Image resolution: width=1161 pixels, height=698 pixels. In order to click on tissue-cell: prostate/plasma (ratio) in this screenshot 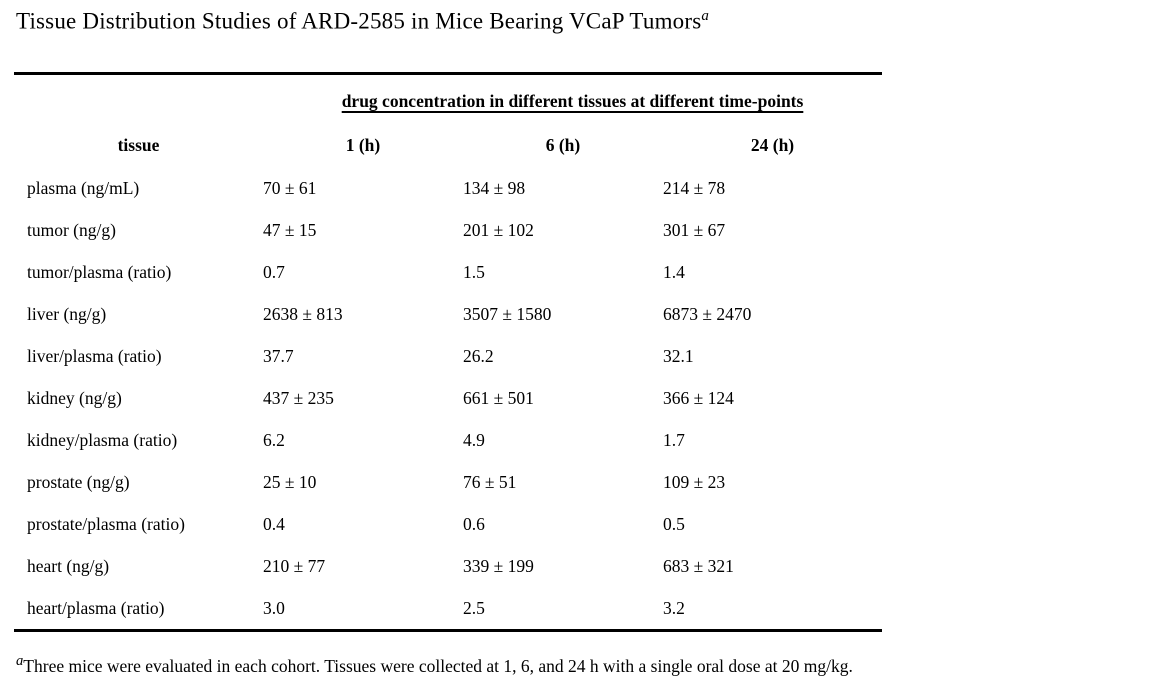, I will do `click(106, 523)`.